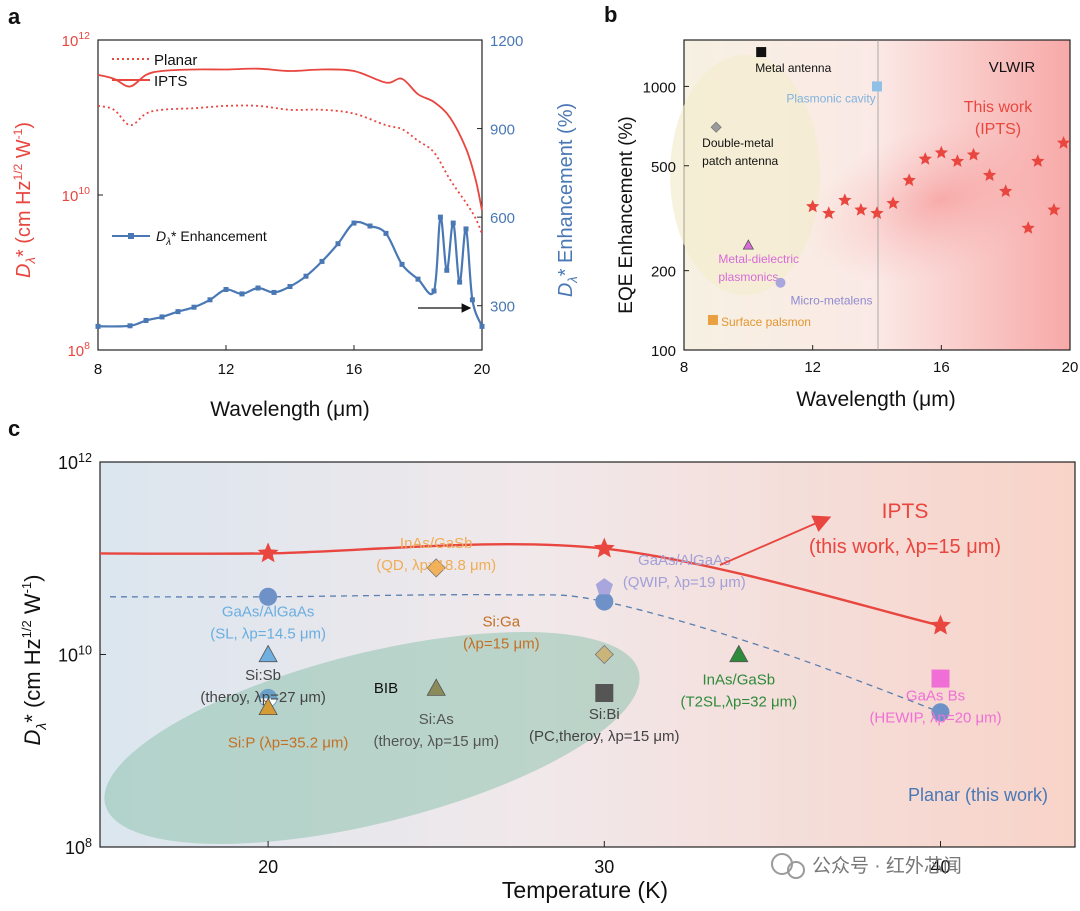  What do you see at coordinates (887, 866) in the screenshot?
I see `watermark-text: 公众号 · 红外芯闻` at bounding box center [887, 866].